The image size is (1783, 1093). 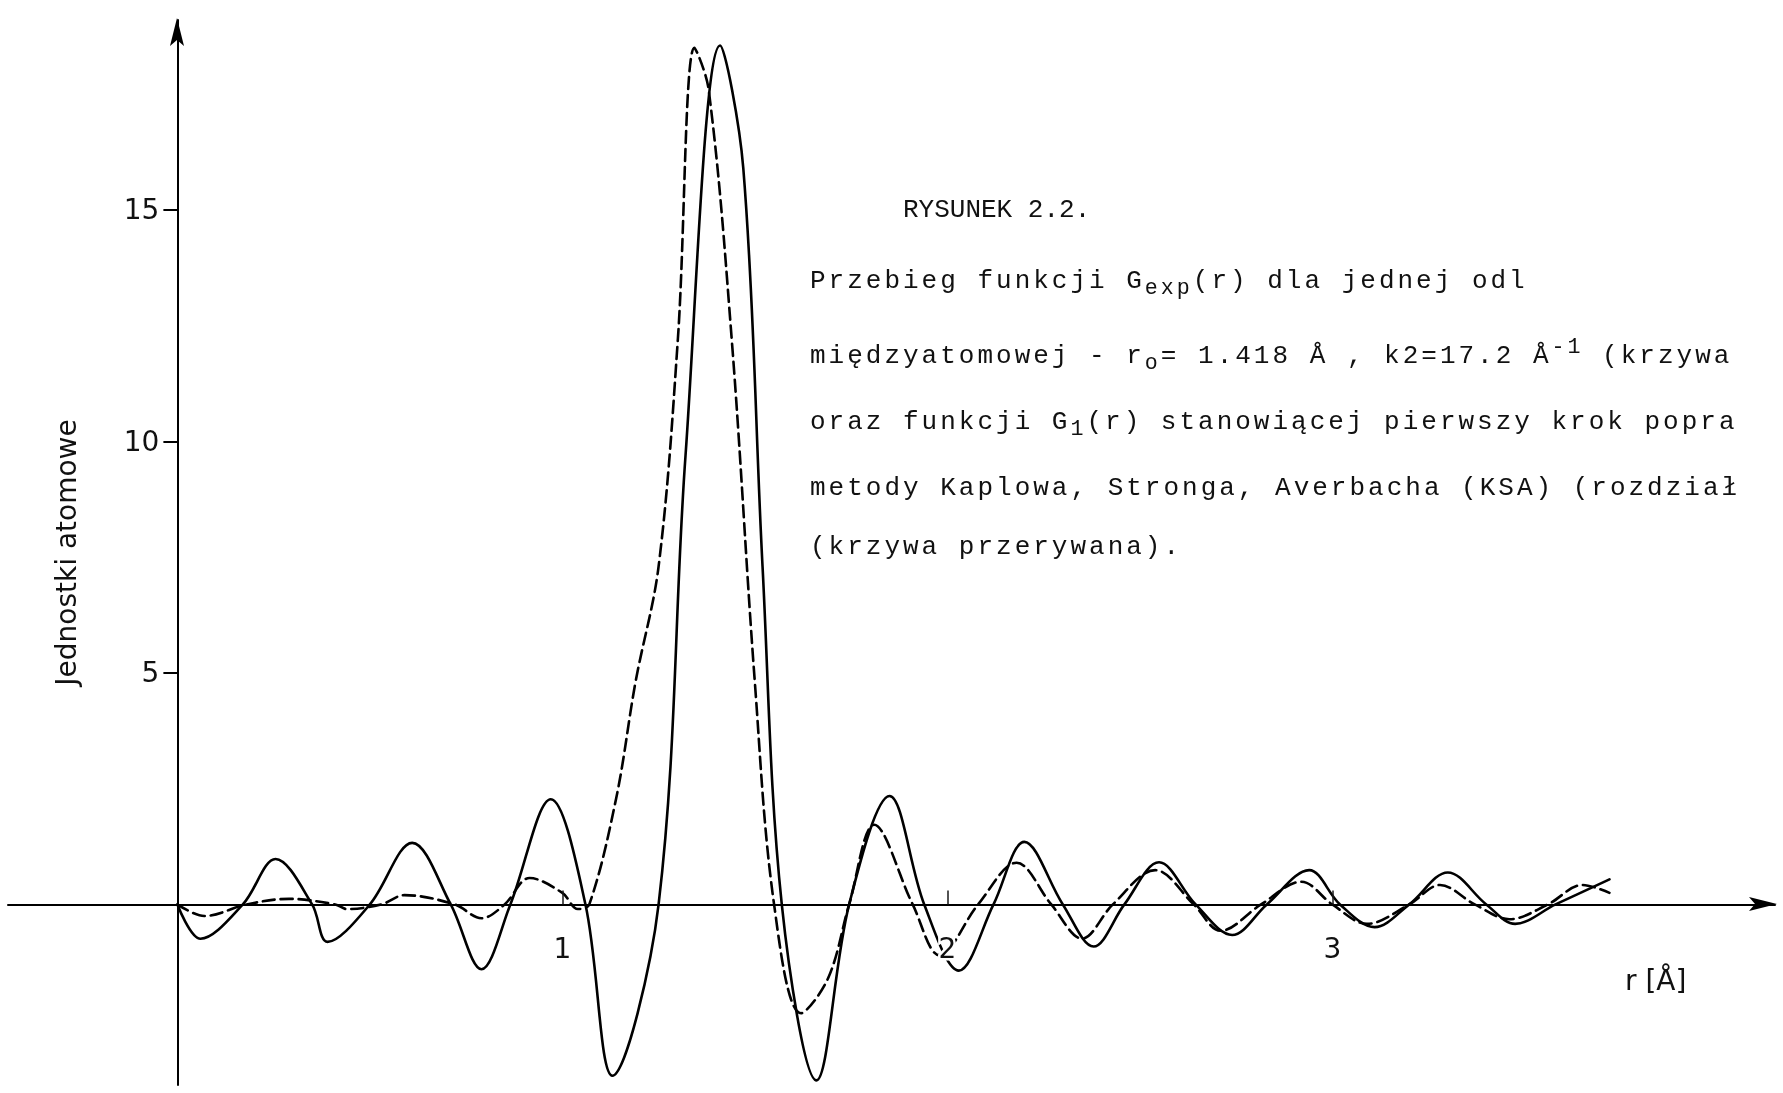 What do you see at coordinates (141, 210) in the screenshot?
I see `y-tick-label: 15` at bounding box center [141, 210].